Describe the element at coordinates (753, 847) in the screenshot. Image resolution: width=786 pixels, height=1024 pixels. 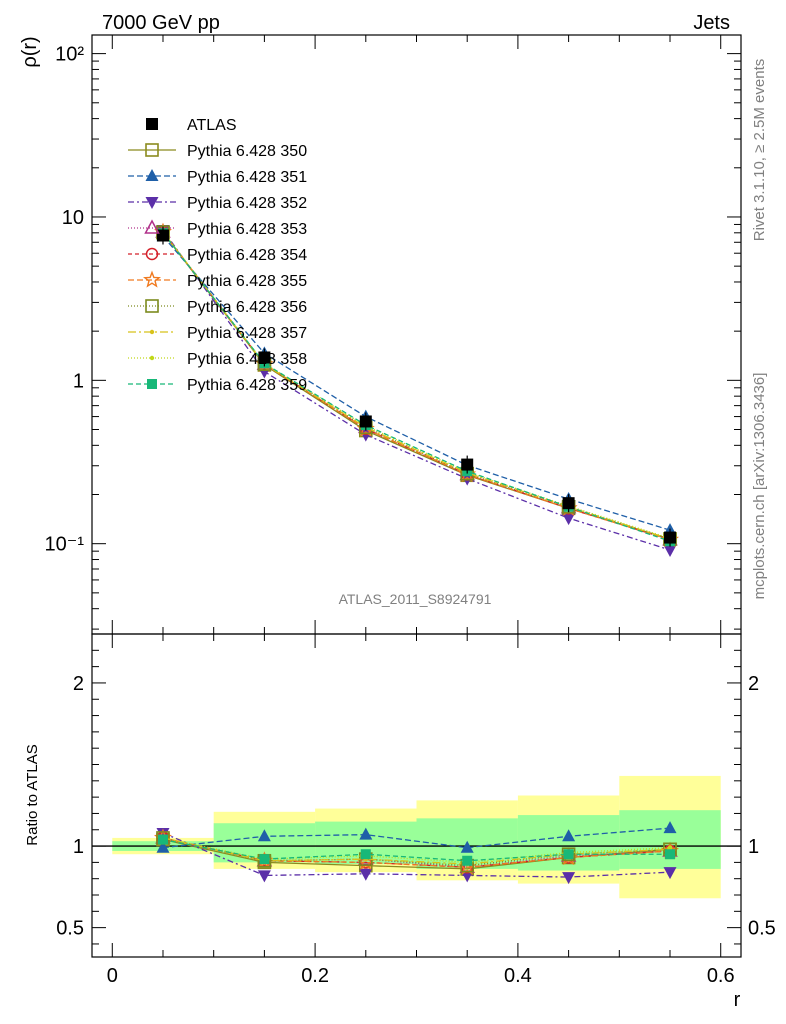
I see `y-tick-label-ratio-right: 1` at that location.